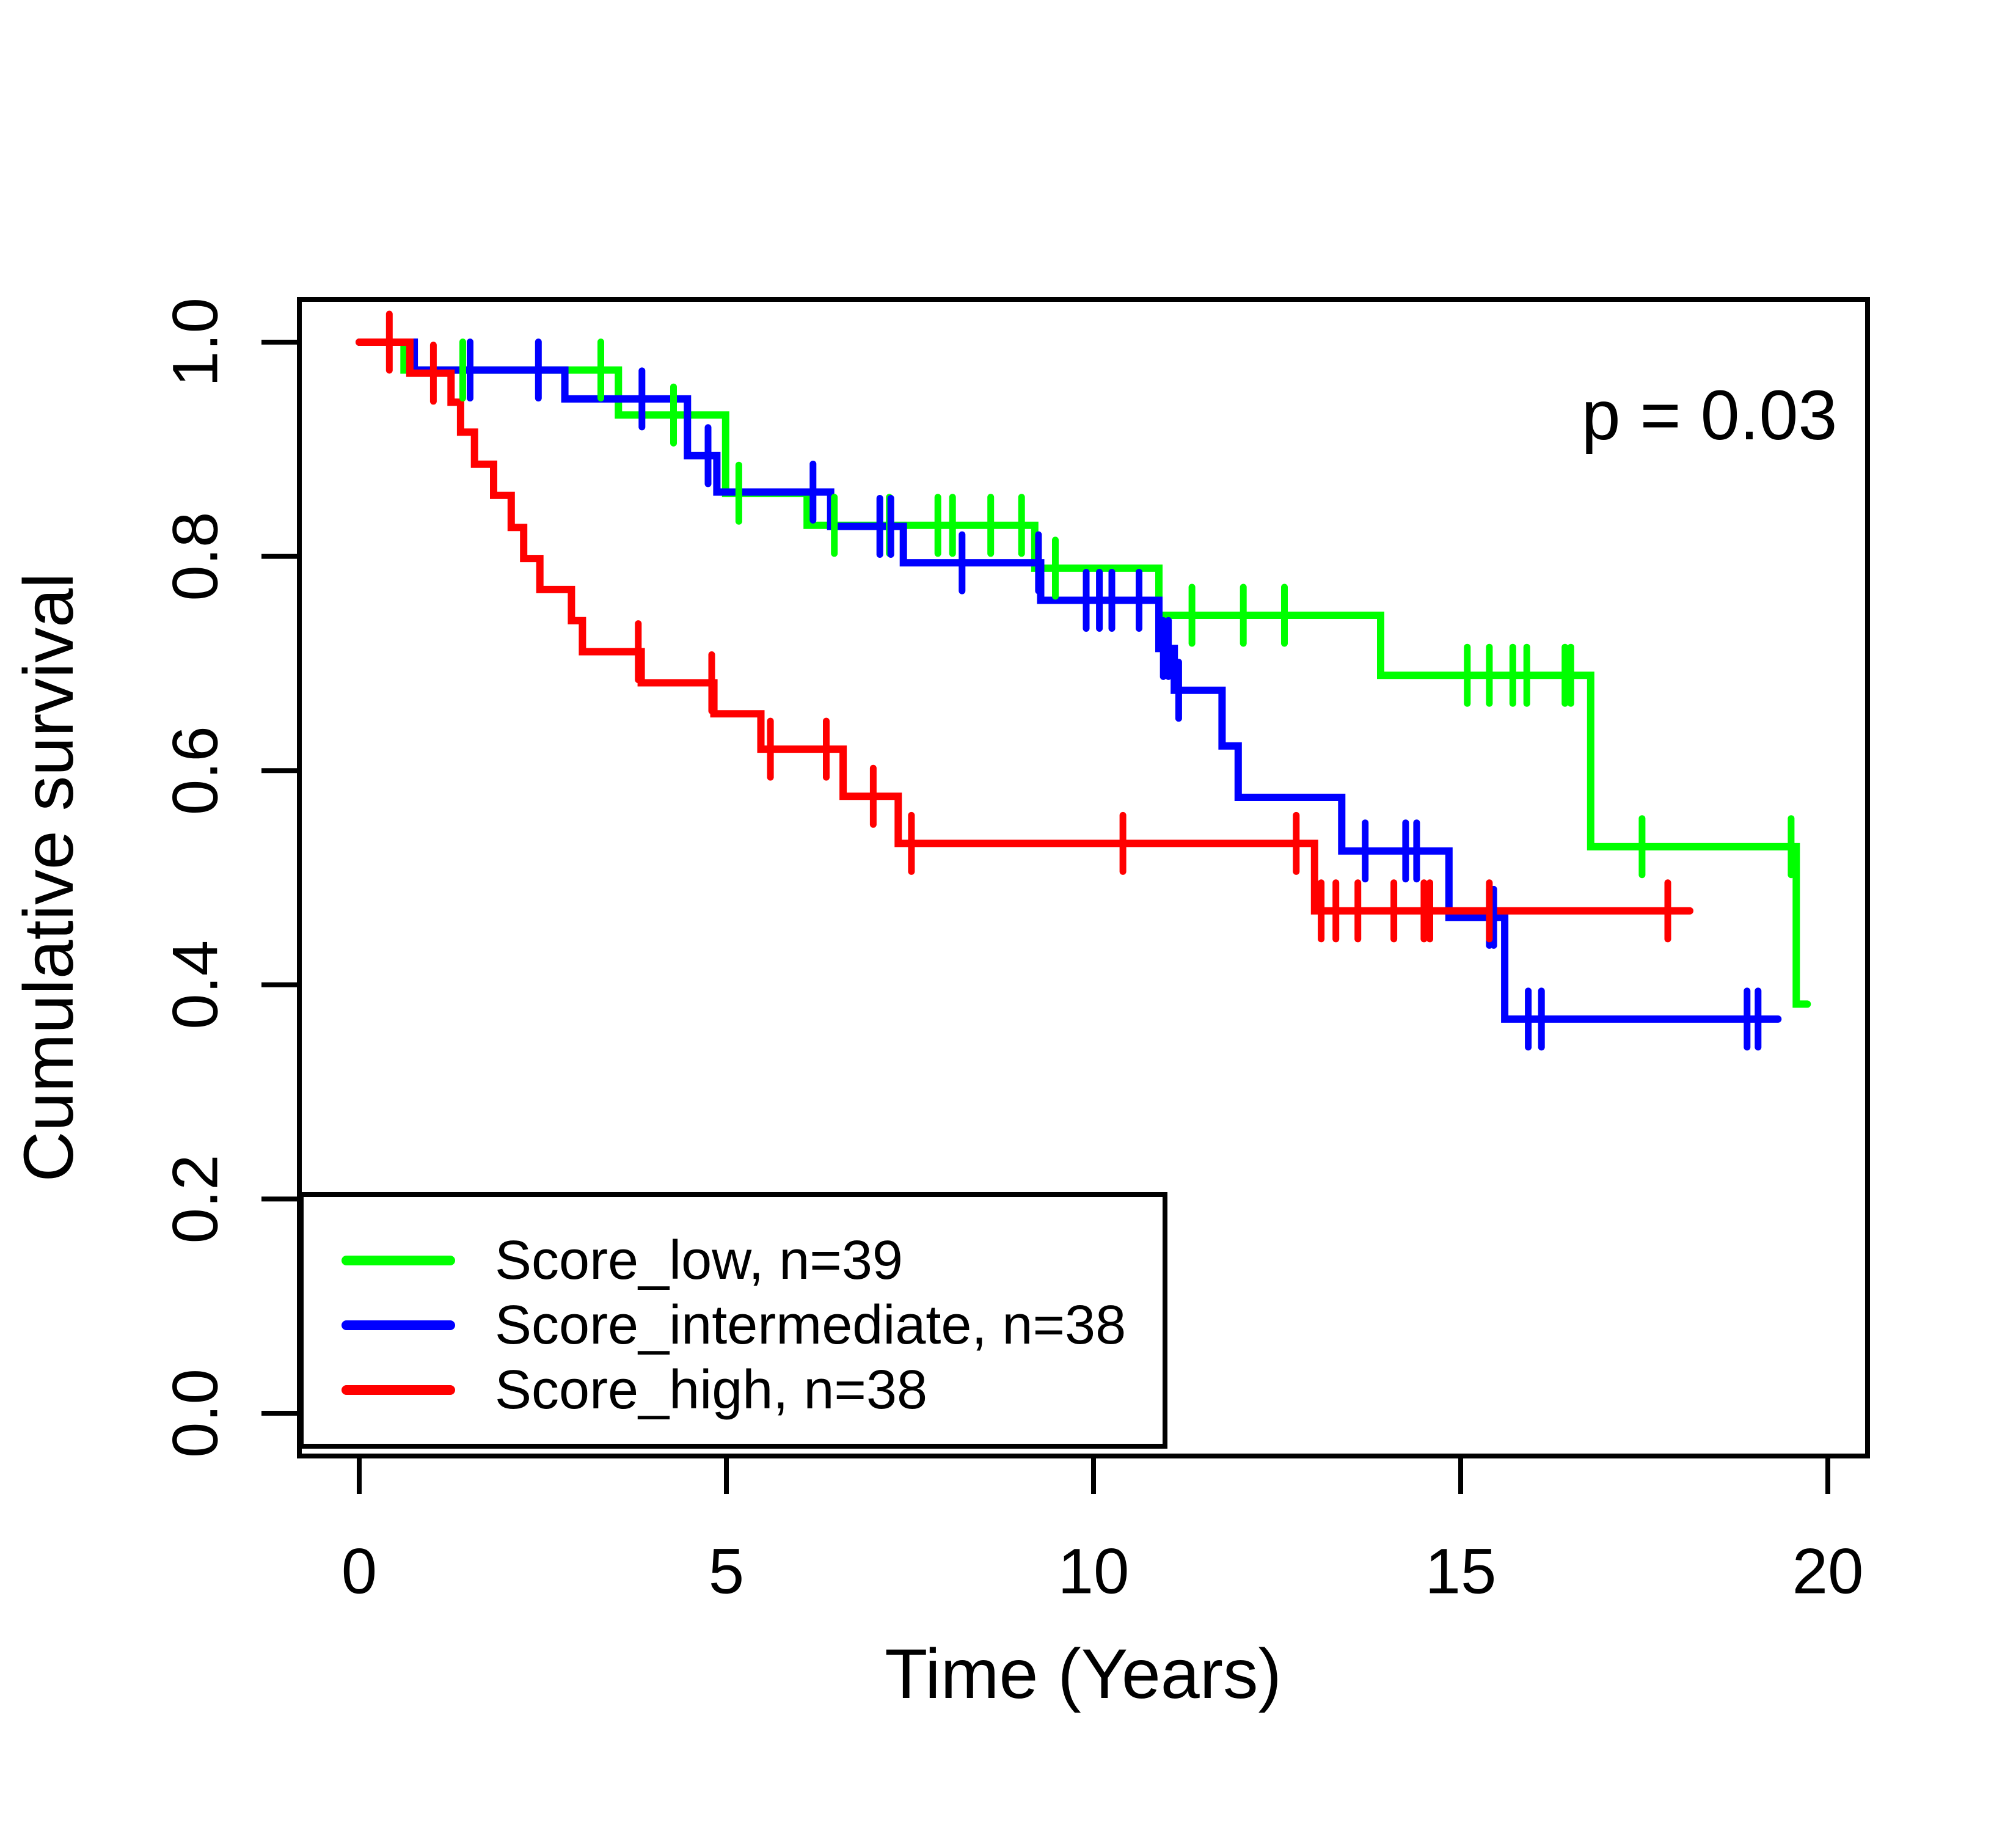  What do you see at coordinates (196, 342) in the screenshot?
I see `y-tick-label-1.0: 1.0` at bounding box center [196, 342].